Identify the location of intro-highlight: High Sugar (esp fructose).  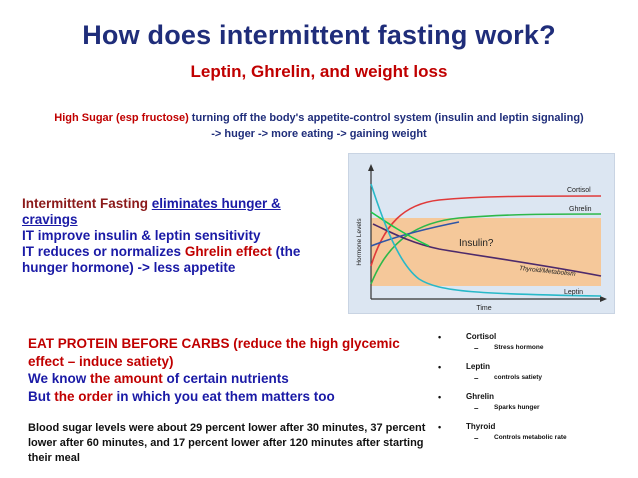
(121, 118).